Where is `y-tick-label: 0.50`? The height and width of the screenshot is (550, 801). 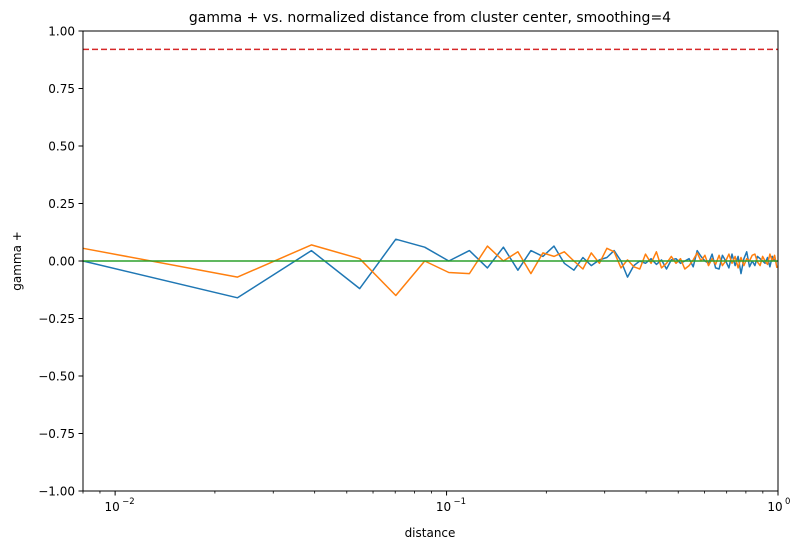 y-tick-label: 0.50 is located at coordinates (61, 147).